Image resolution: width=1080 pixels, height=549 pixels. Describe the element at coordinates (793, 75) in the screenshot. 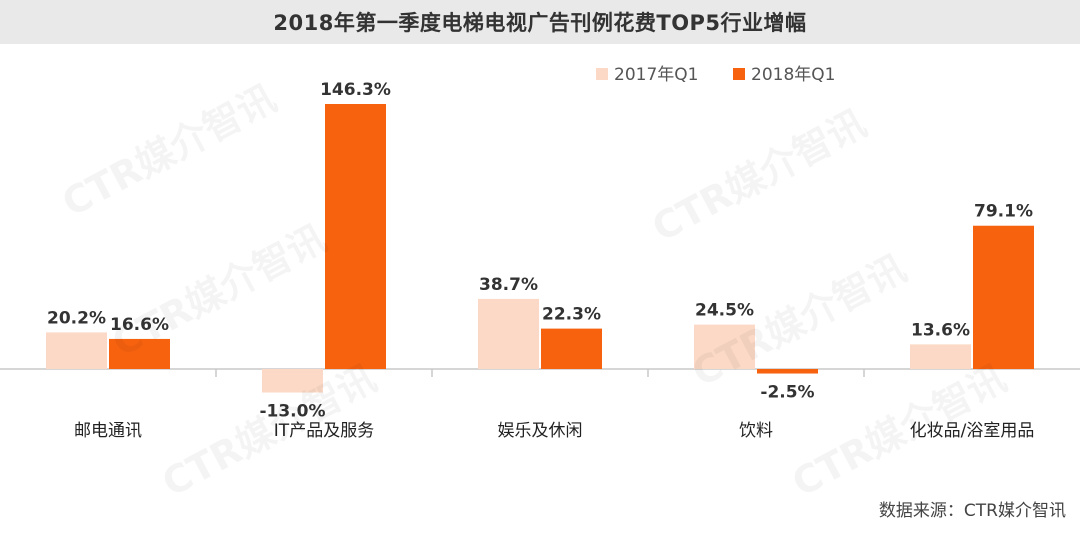

I see `legend-label: 2018年Q1` at that location.